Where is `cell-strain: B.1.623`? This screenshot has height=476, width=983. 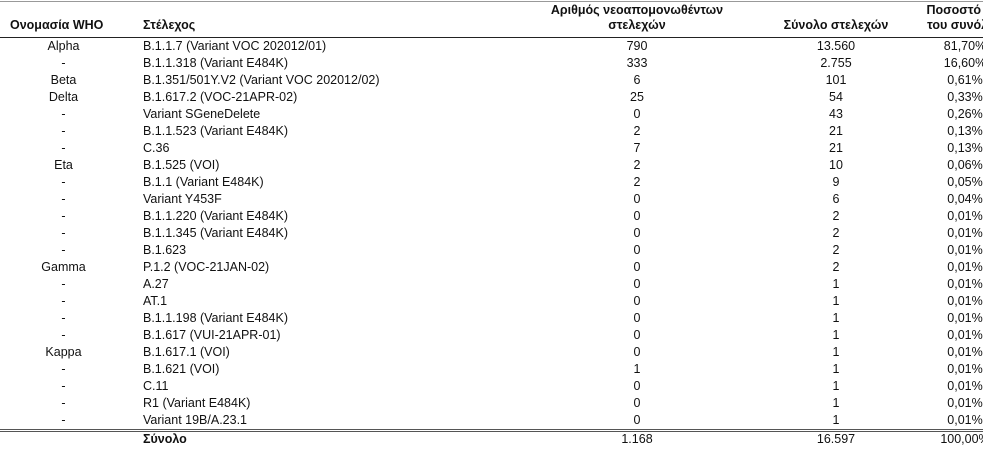
cell-strain: B.1.623 is located at coordinates (165, 250).